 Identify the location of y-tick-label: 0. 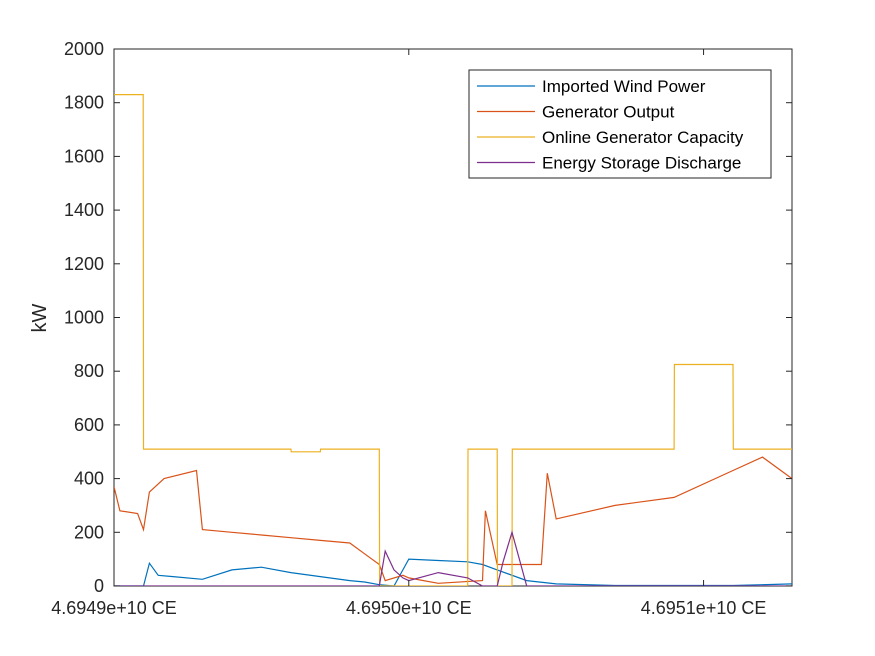
(99, 586).